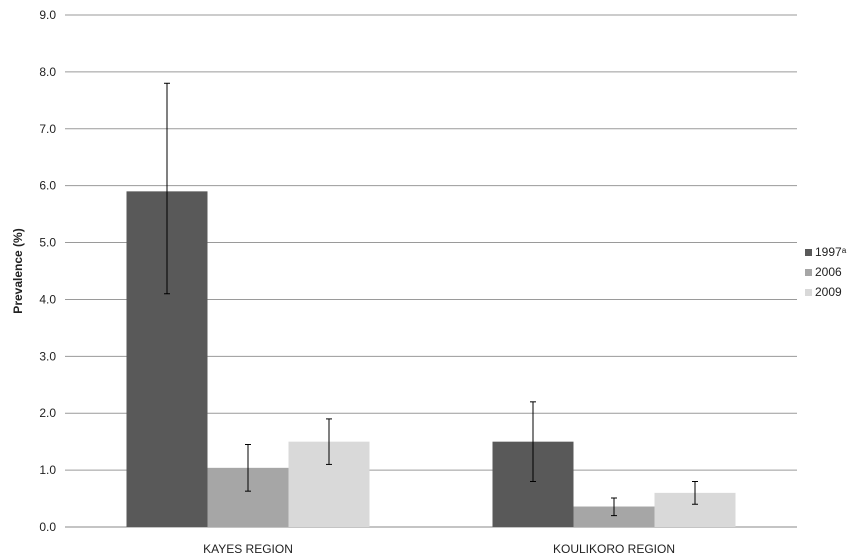 The height and width of the screenshot is (559, 847). What do you see at coordinates (47, 186) in the screenshot?
I see `y-tick-label: 6.0` at bounding box center [47, 186].